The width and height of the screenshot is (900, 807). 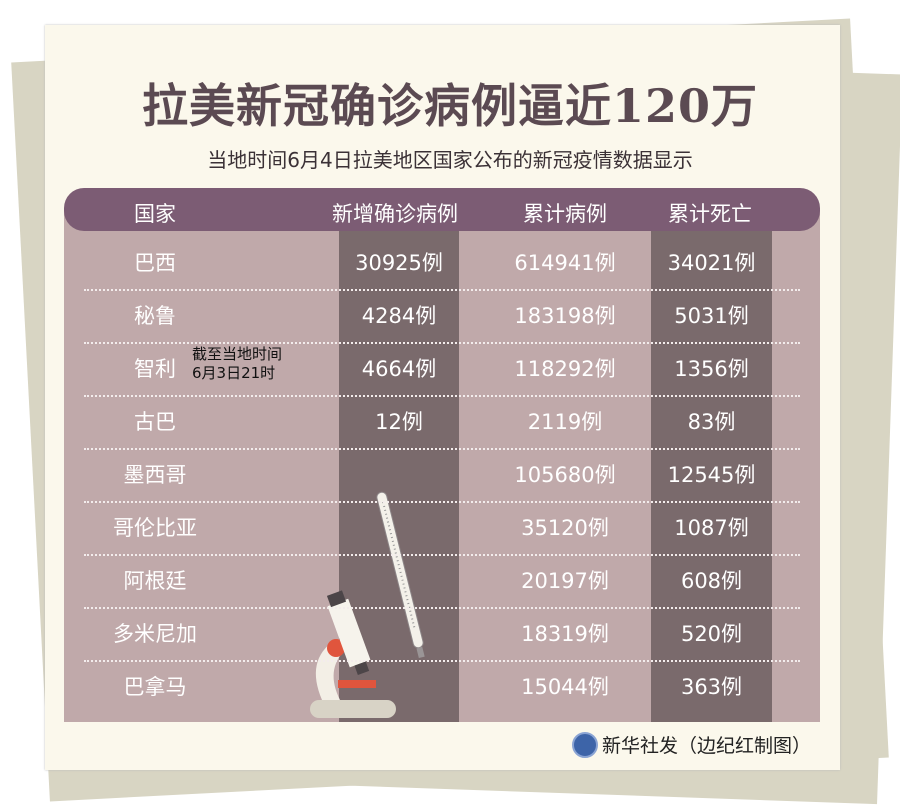 What do you see at coordinates (237, 354) in the screenshot?
I see `note-line: 截至当地时间` at bounding box center [237, 354].